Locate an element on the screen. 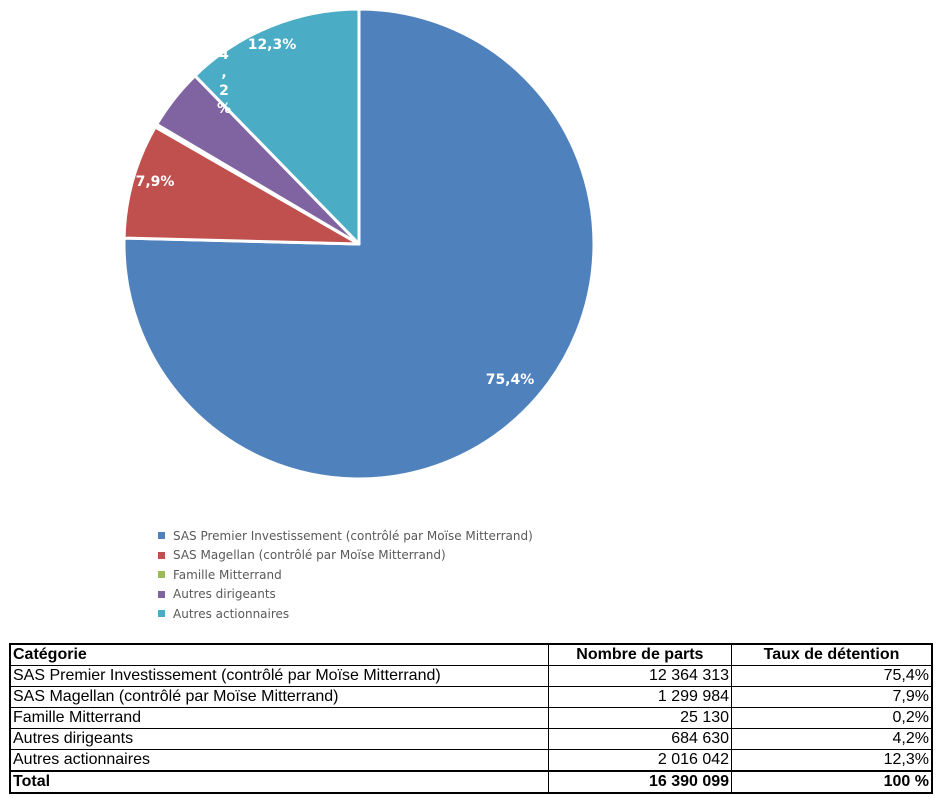 This screenshot has height=798, width=938. cell-shares: 1 299 984 is located at coordinates (640, 697).